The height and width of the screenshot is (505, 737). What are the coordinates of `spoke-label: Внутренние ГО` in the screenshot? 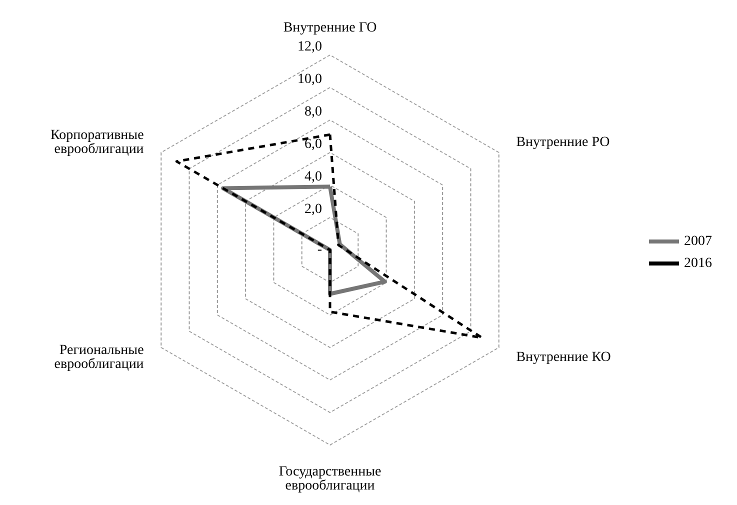 It's located at (330, 28).